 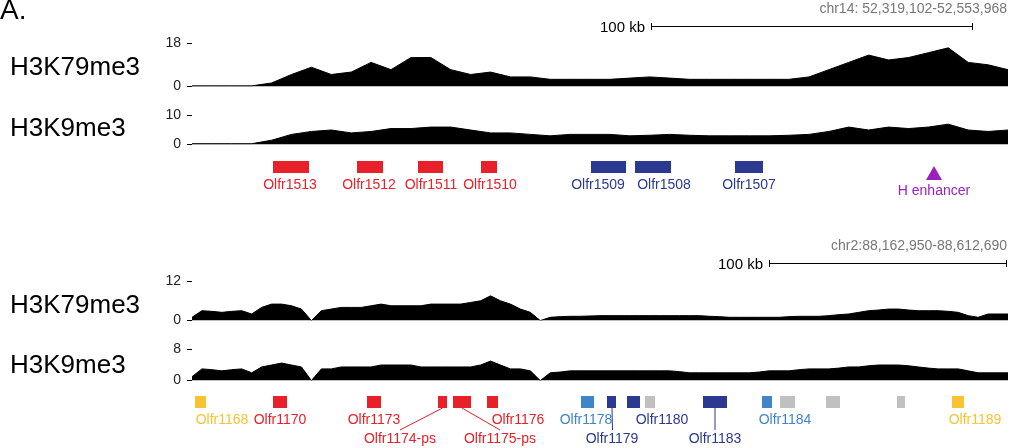 I want to click on text: Olfr1508, so click(x=664, y=184).